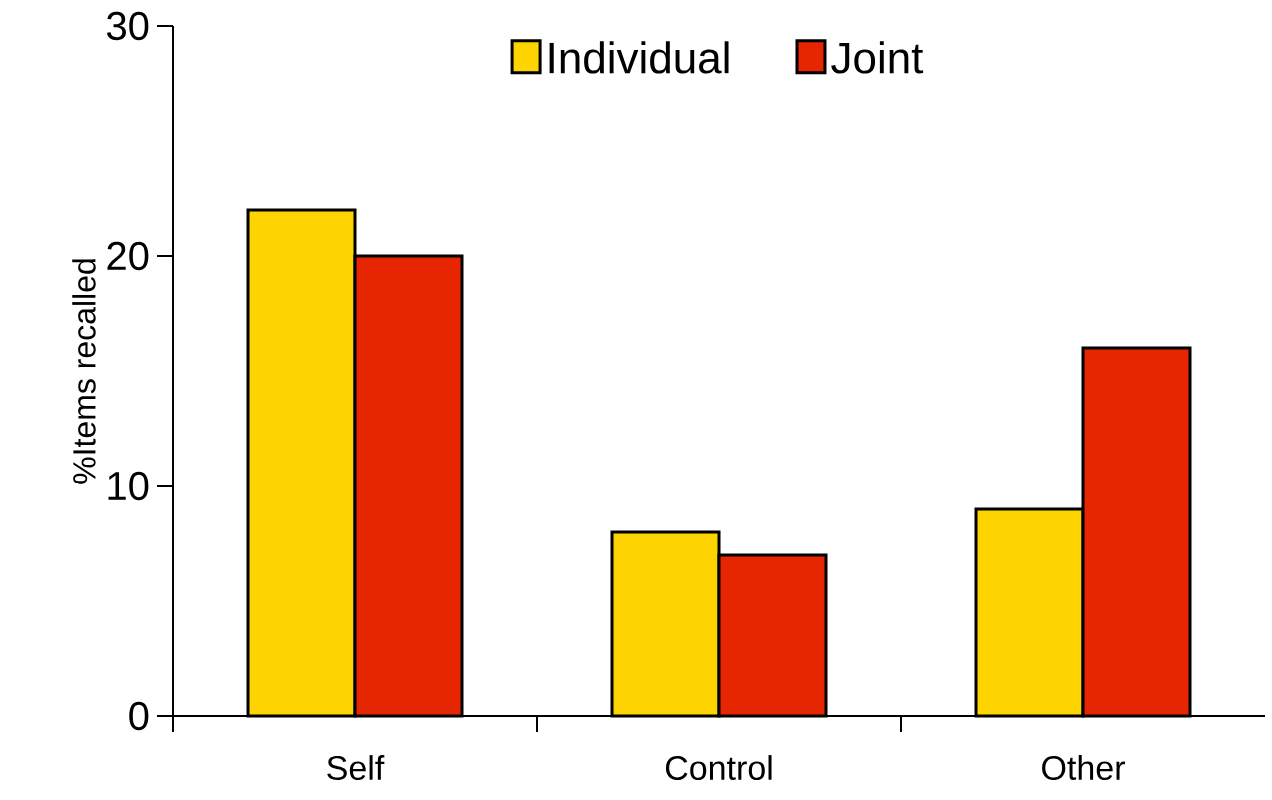 The image size is (1272, 800). I want to click on y-tick-label: 0, so click(139, 716).